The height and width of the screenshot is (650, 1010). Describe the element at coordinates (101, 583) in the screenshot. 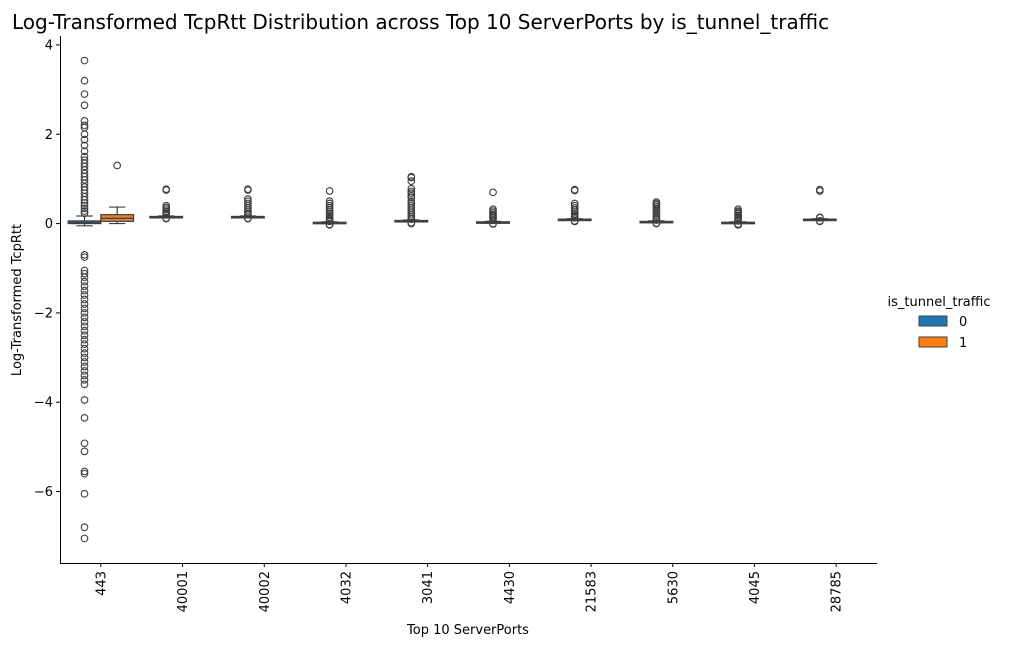

I see `x-tick-label: 443` at that location.